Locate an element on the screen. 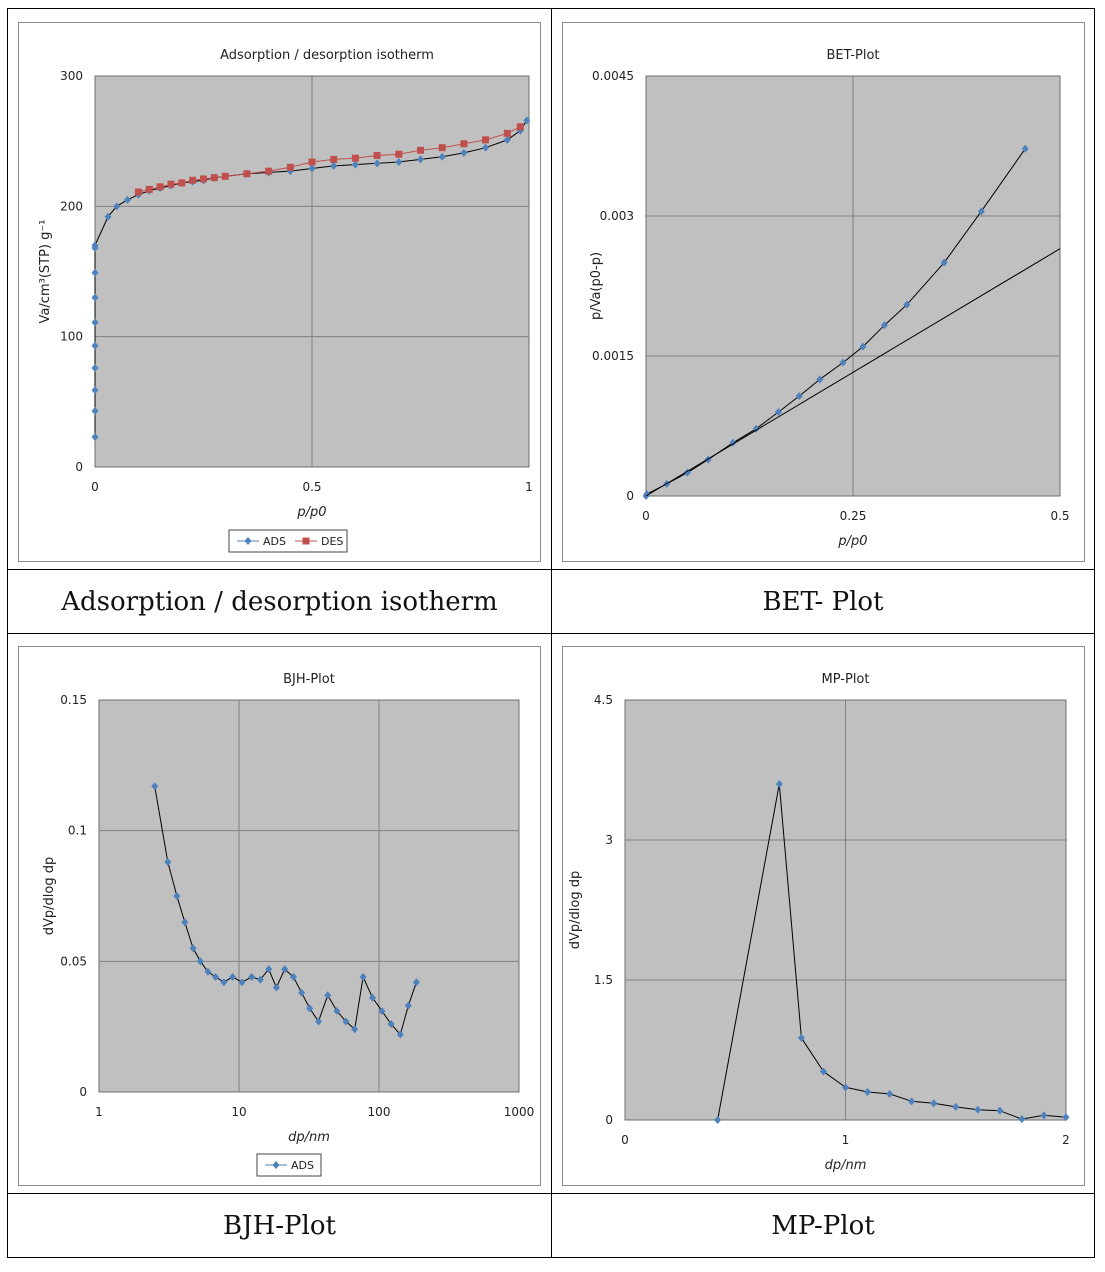 Image resolution: width=1105 pixels, height=1272 pixels. legend: ADS is located at coordinates (289, 1165).